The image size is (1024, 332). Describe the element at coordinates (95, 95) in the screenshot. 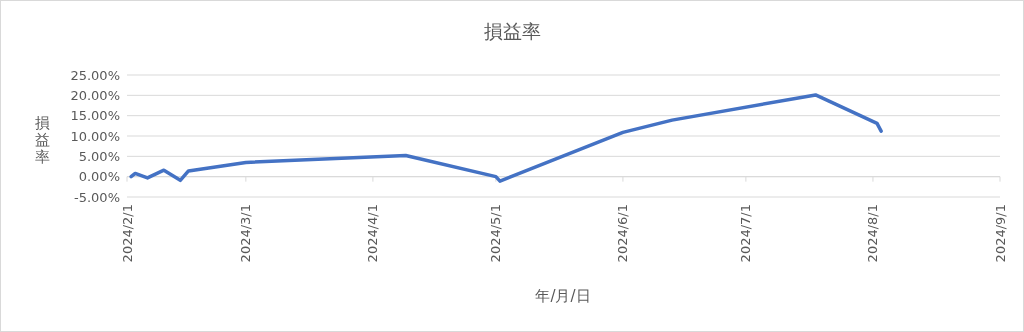

I see `y-tick-label: 20.00%` at that location.